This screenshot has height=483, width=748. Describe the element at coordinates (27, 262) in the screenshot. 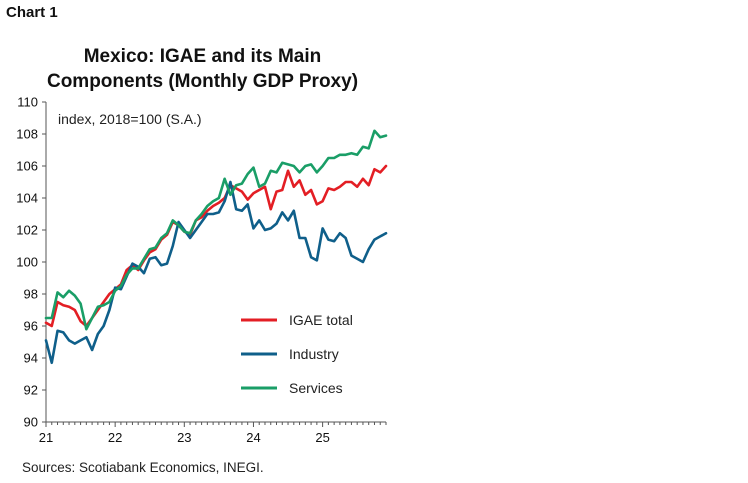

I see `y-tick-label: 100` at that location.